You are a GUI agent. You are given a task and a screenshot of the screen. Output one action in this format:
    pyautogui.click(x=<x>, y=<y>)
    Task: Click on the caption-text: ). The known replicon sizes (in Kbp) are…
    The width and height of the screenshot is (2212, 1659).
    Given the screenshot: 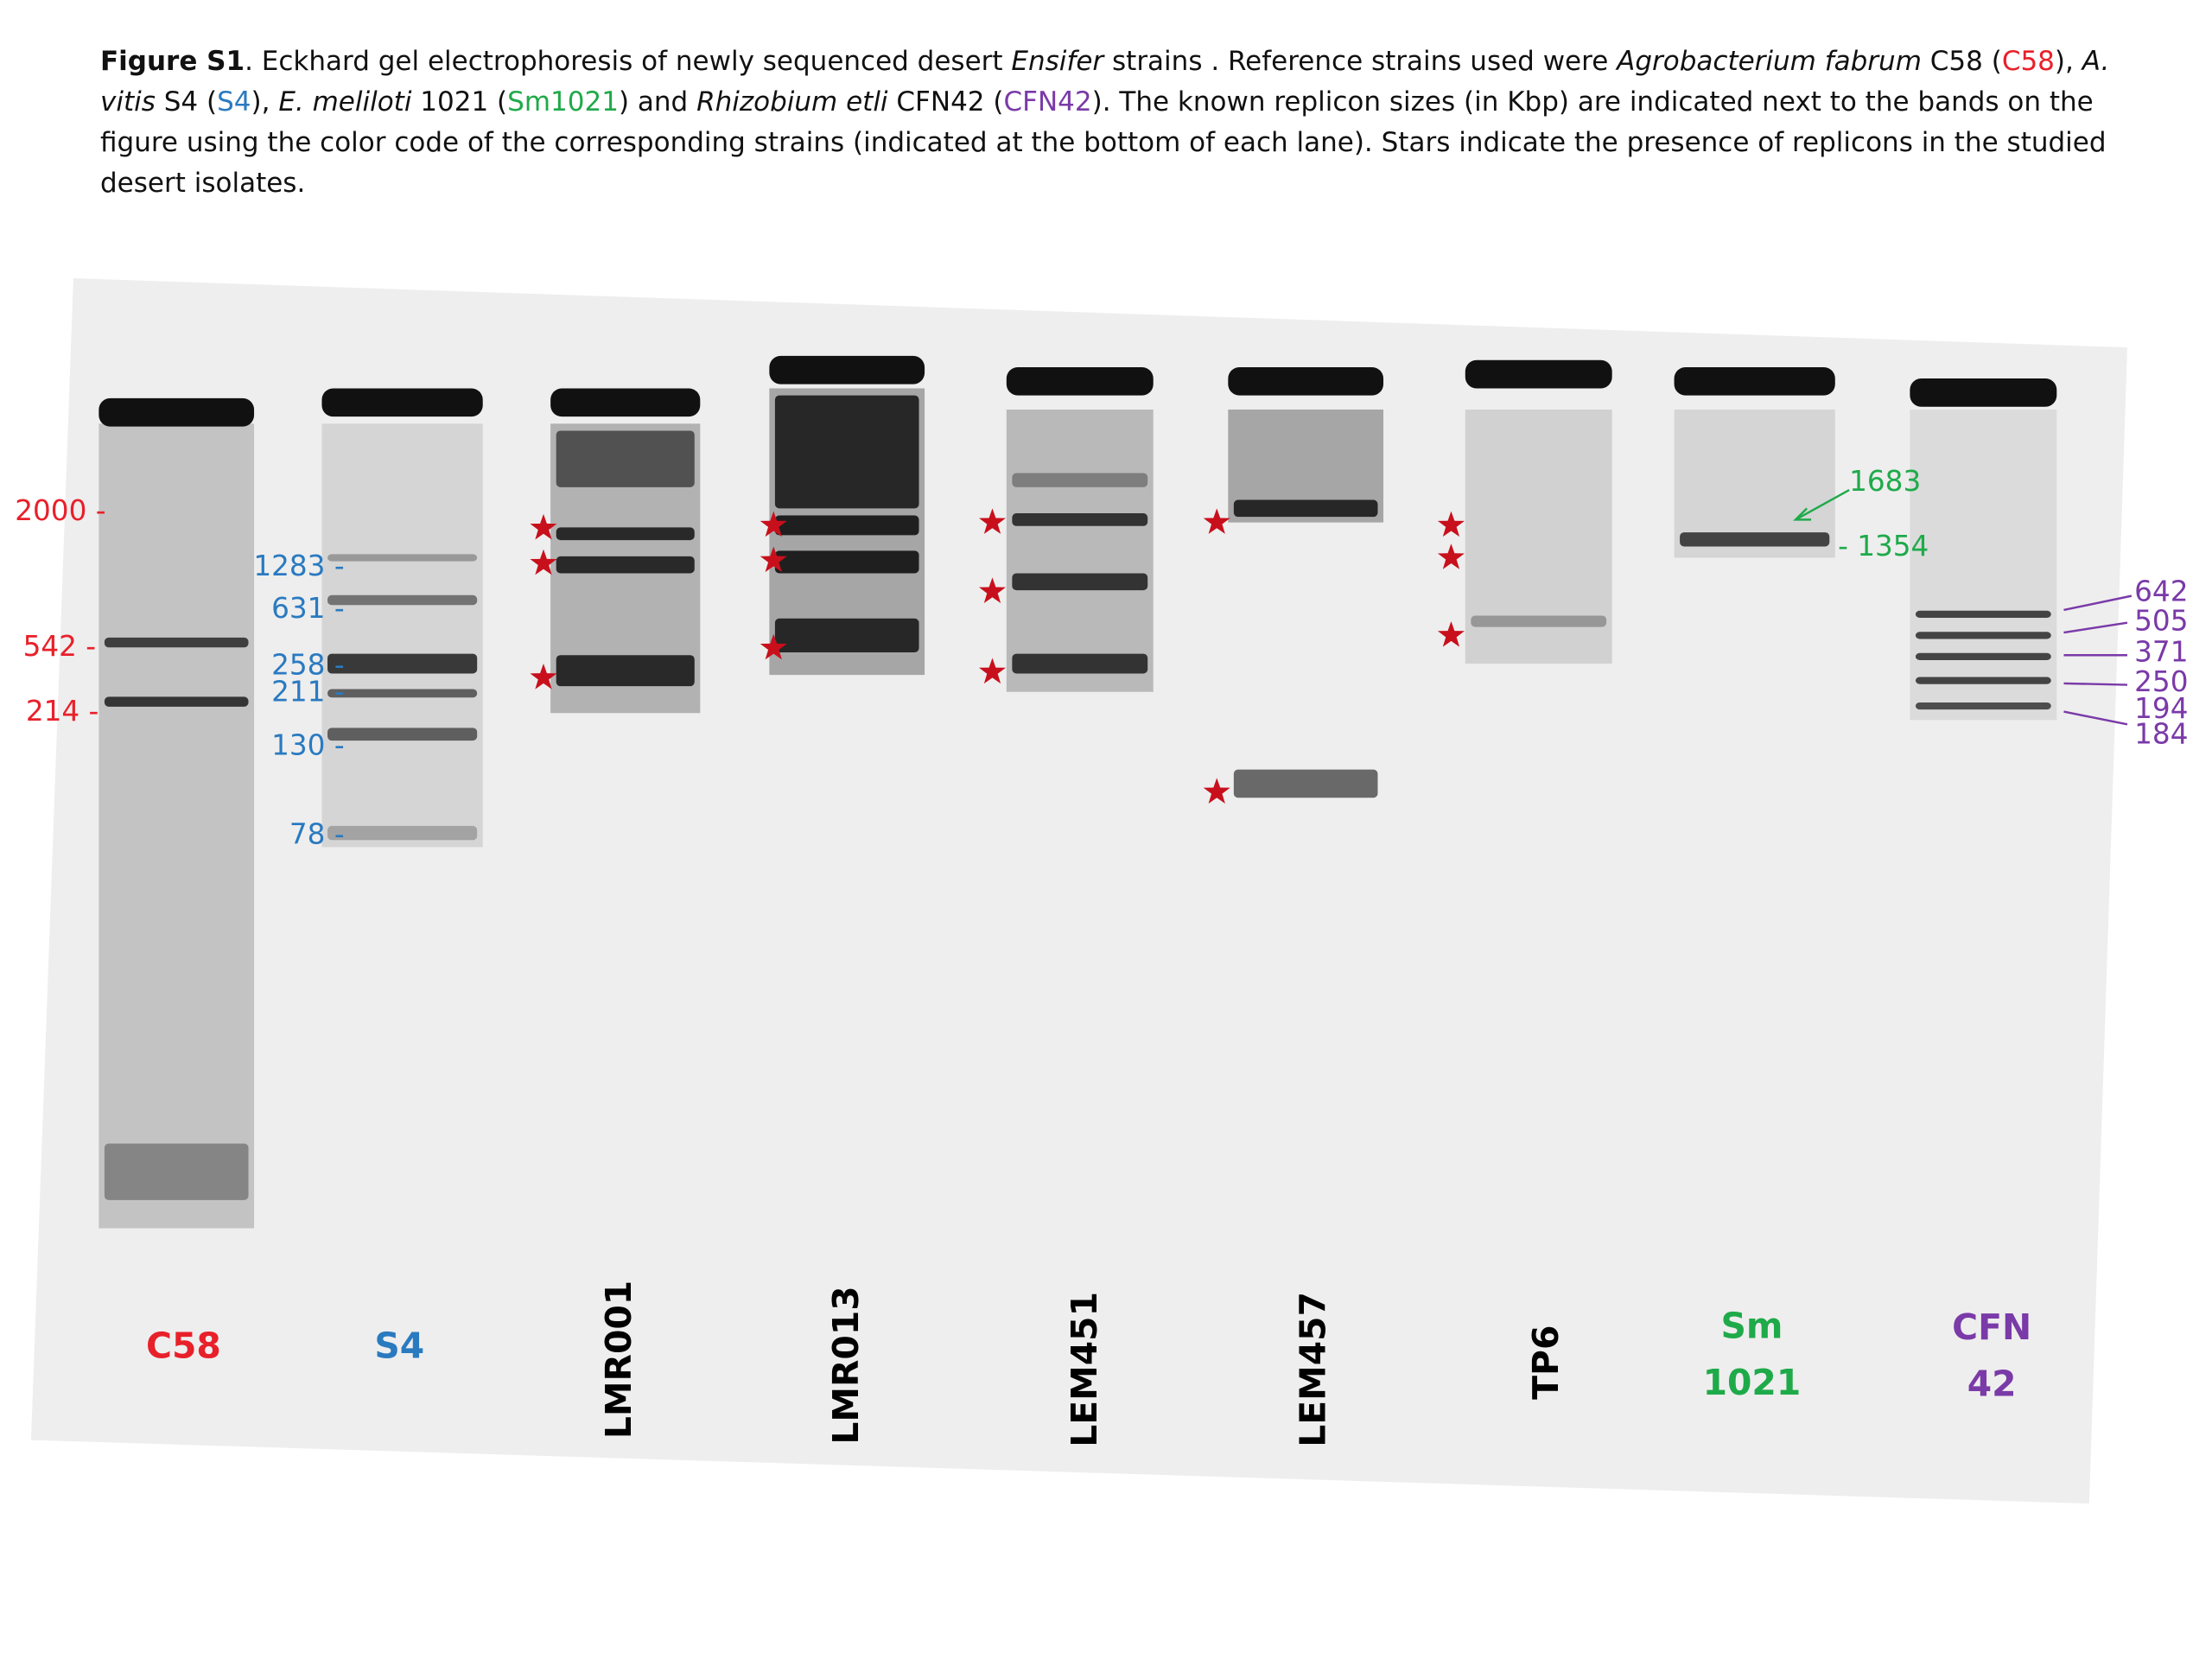 What is the action you would take?
    pyautogui.click(x=1103, y=142)
    